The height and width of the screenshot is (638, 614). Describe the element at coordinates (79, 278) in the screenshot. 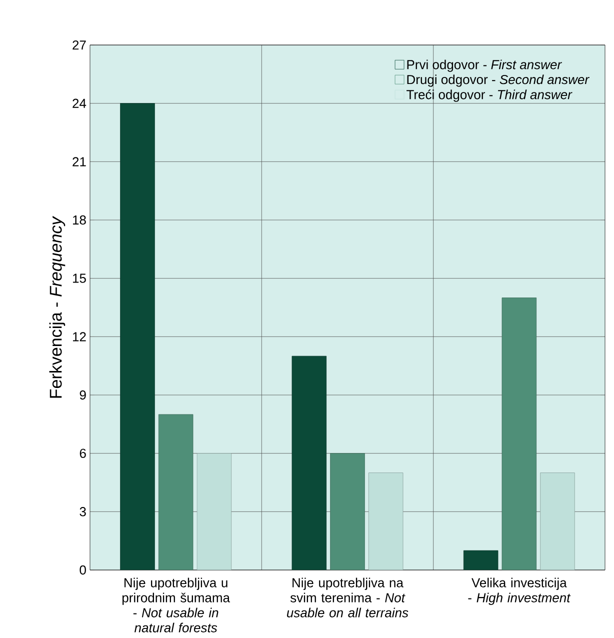

I see `y-tick-label: 15` at that location.